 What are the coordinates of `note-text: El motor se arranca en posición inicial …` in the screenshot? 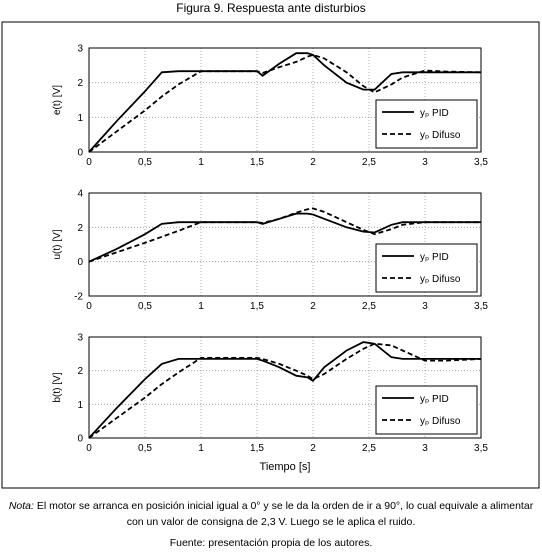 It's located at (285, 514).